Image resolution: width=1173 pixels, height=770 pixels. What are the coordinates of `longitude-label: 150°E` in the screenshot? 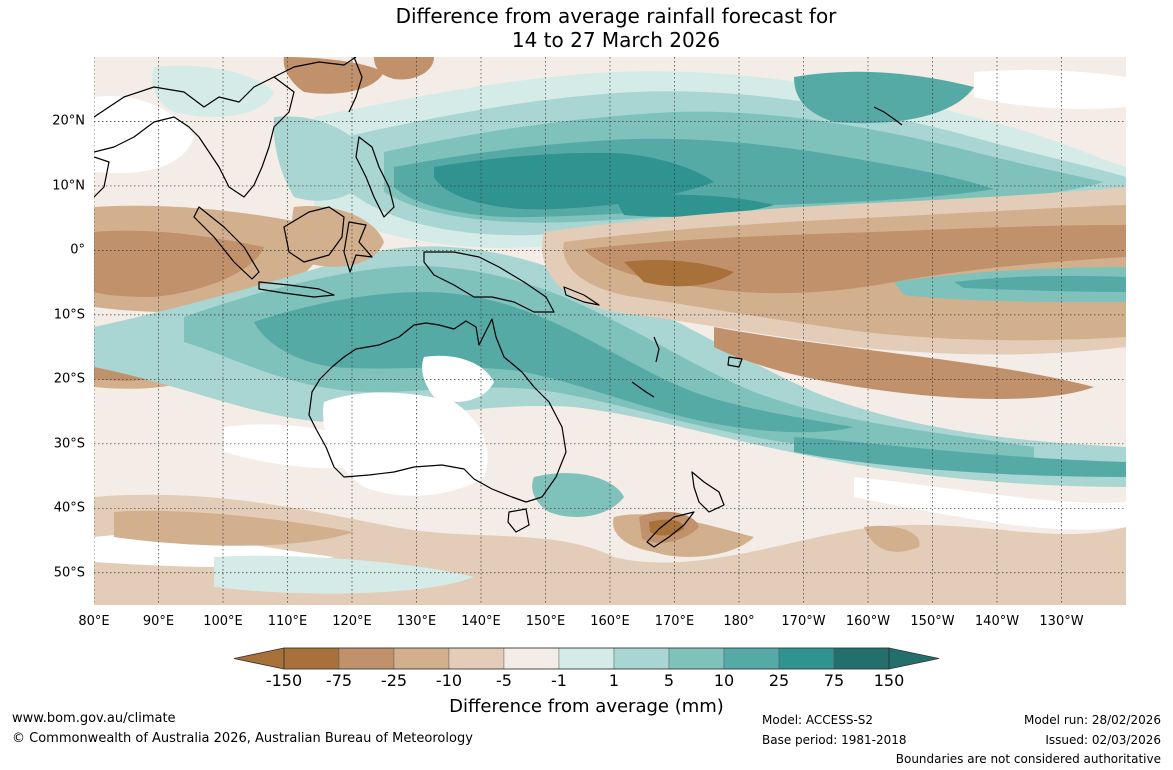 It's located at (545, 621).